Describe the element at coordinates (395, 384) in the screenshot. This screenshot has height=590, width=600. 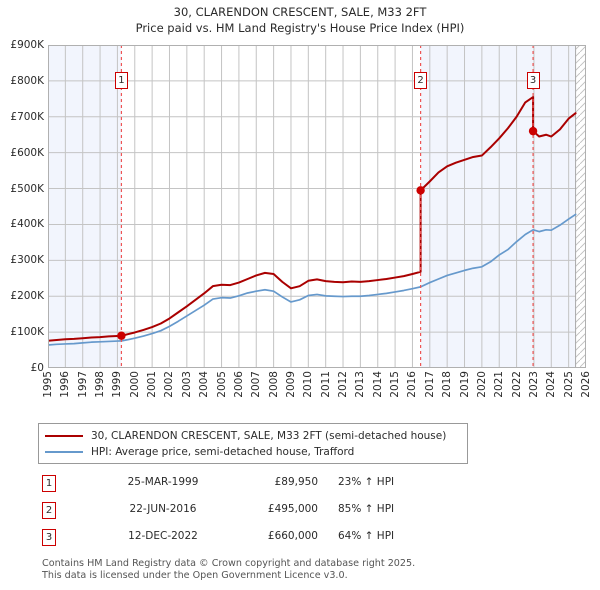
I see `x-axis-tick-label: 2015` at that location.